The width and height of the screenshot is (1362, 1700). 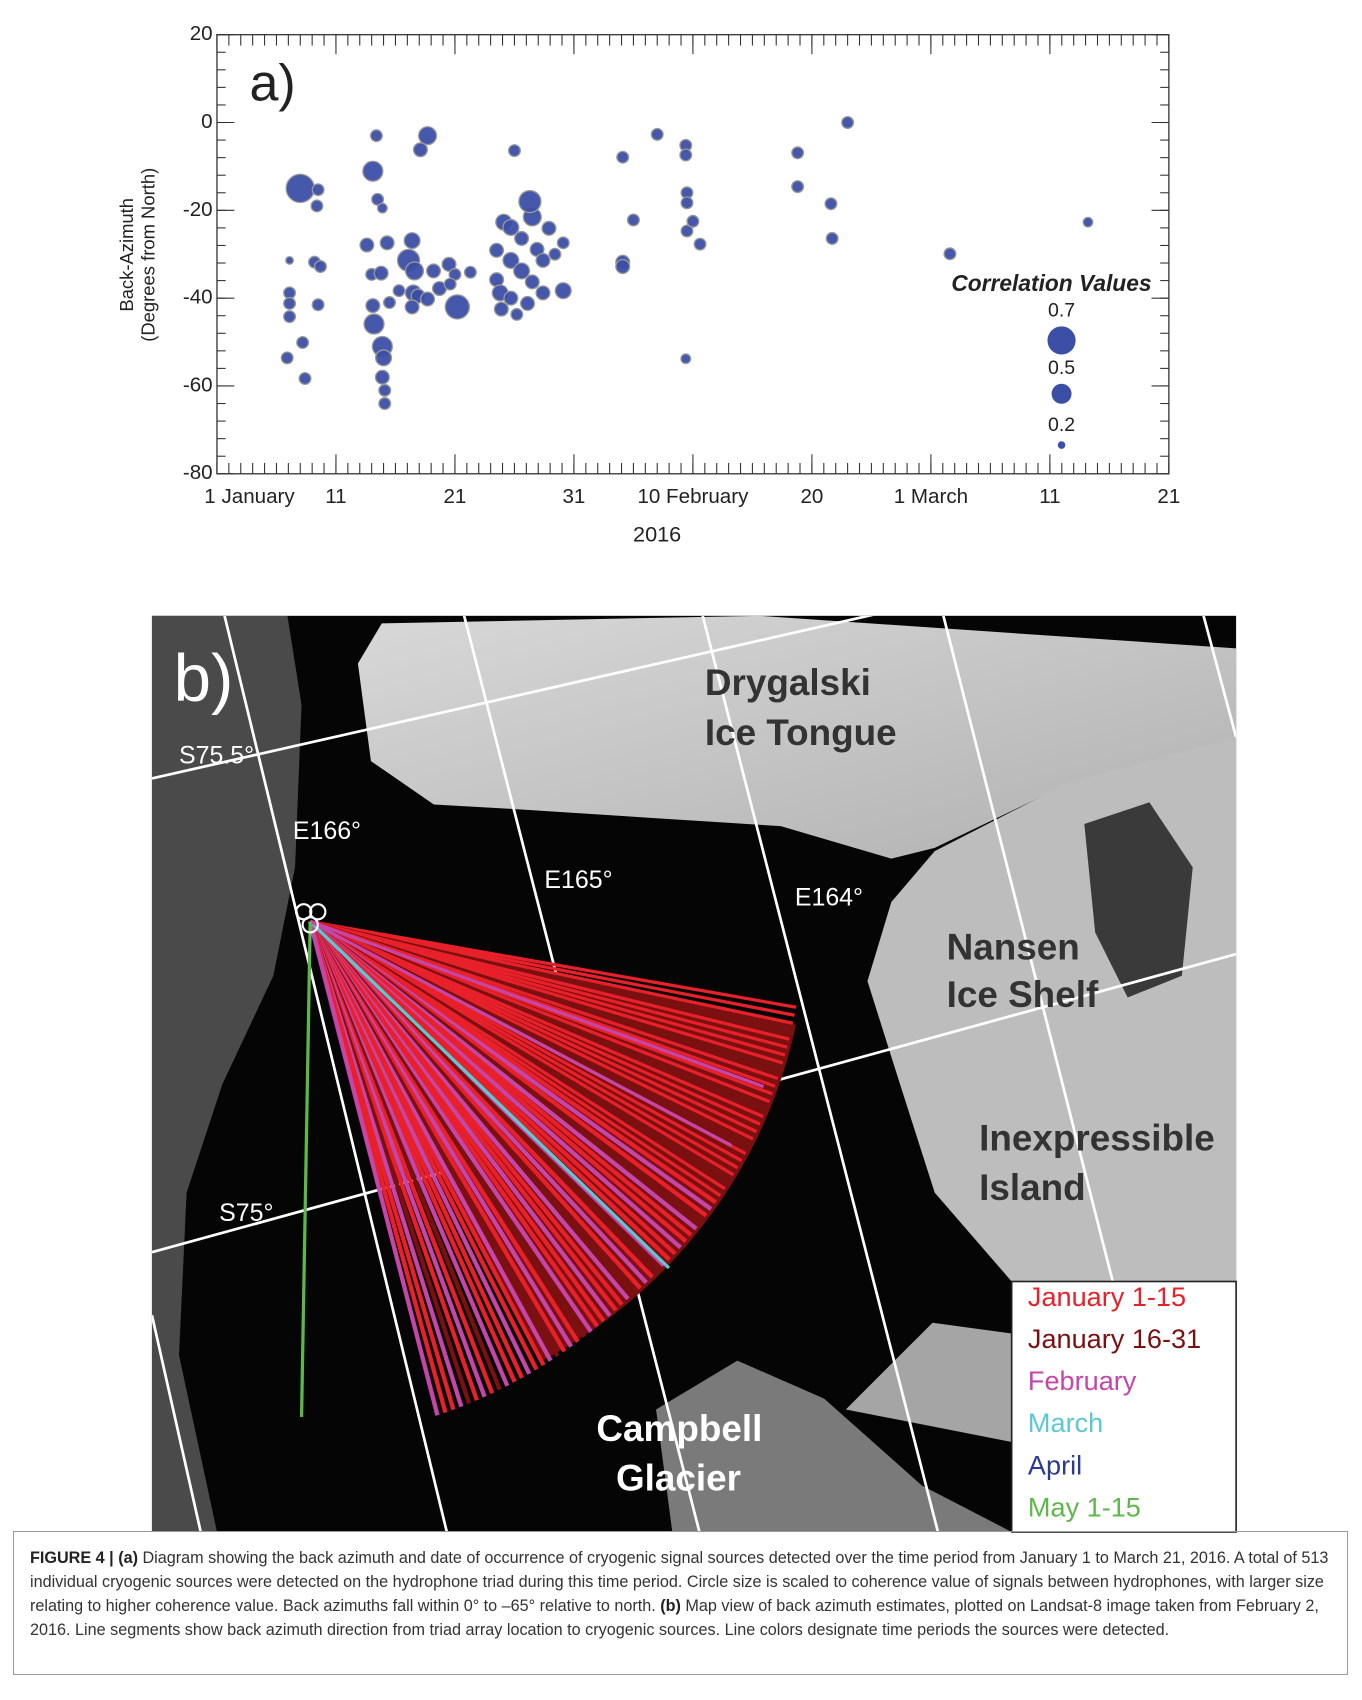 What do you see at coordinates (1107, 1296) in the screenshot?
I see `map-legend-entry: January 1-15` at bounding box center [1107, 1296].